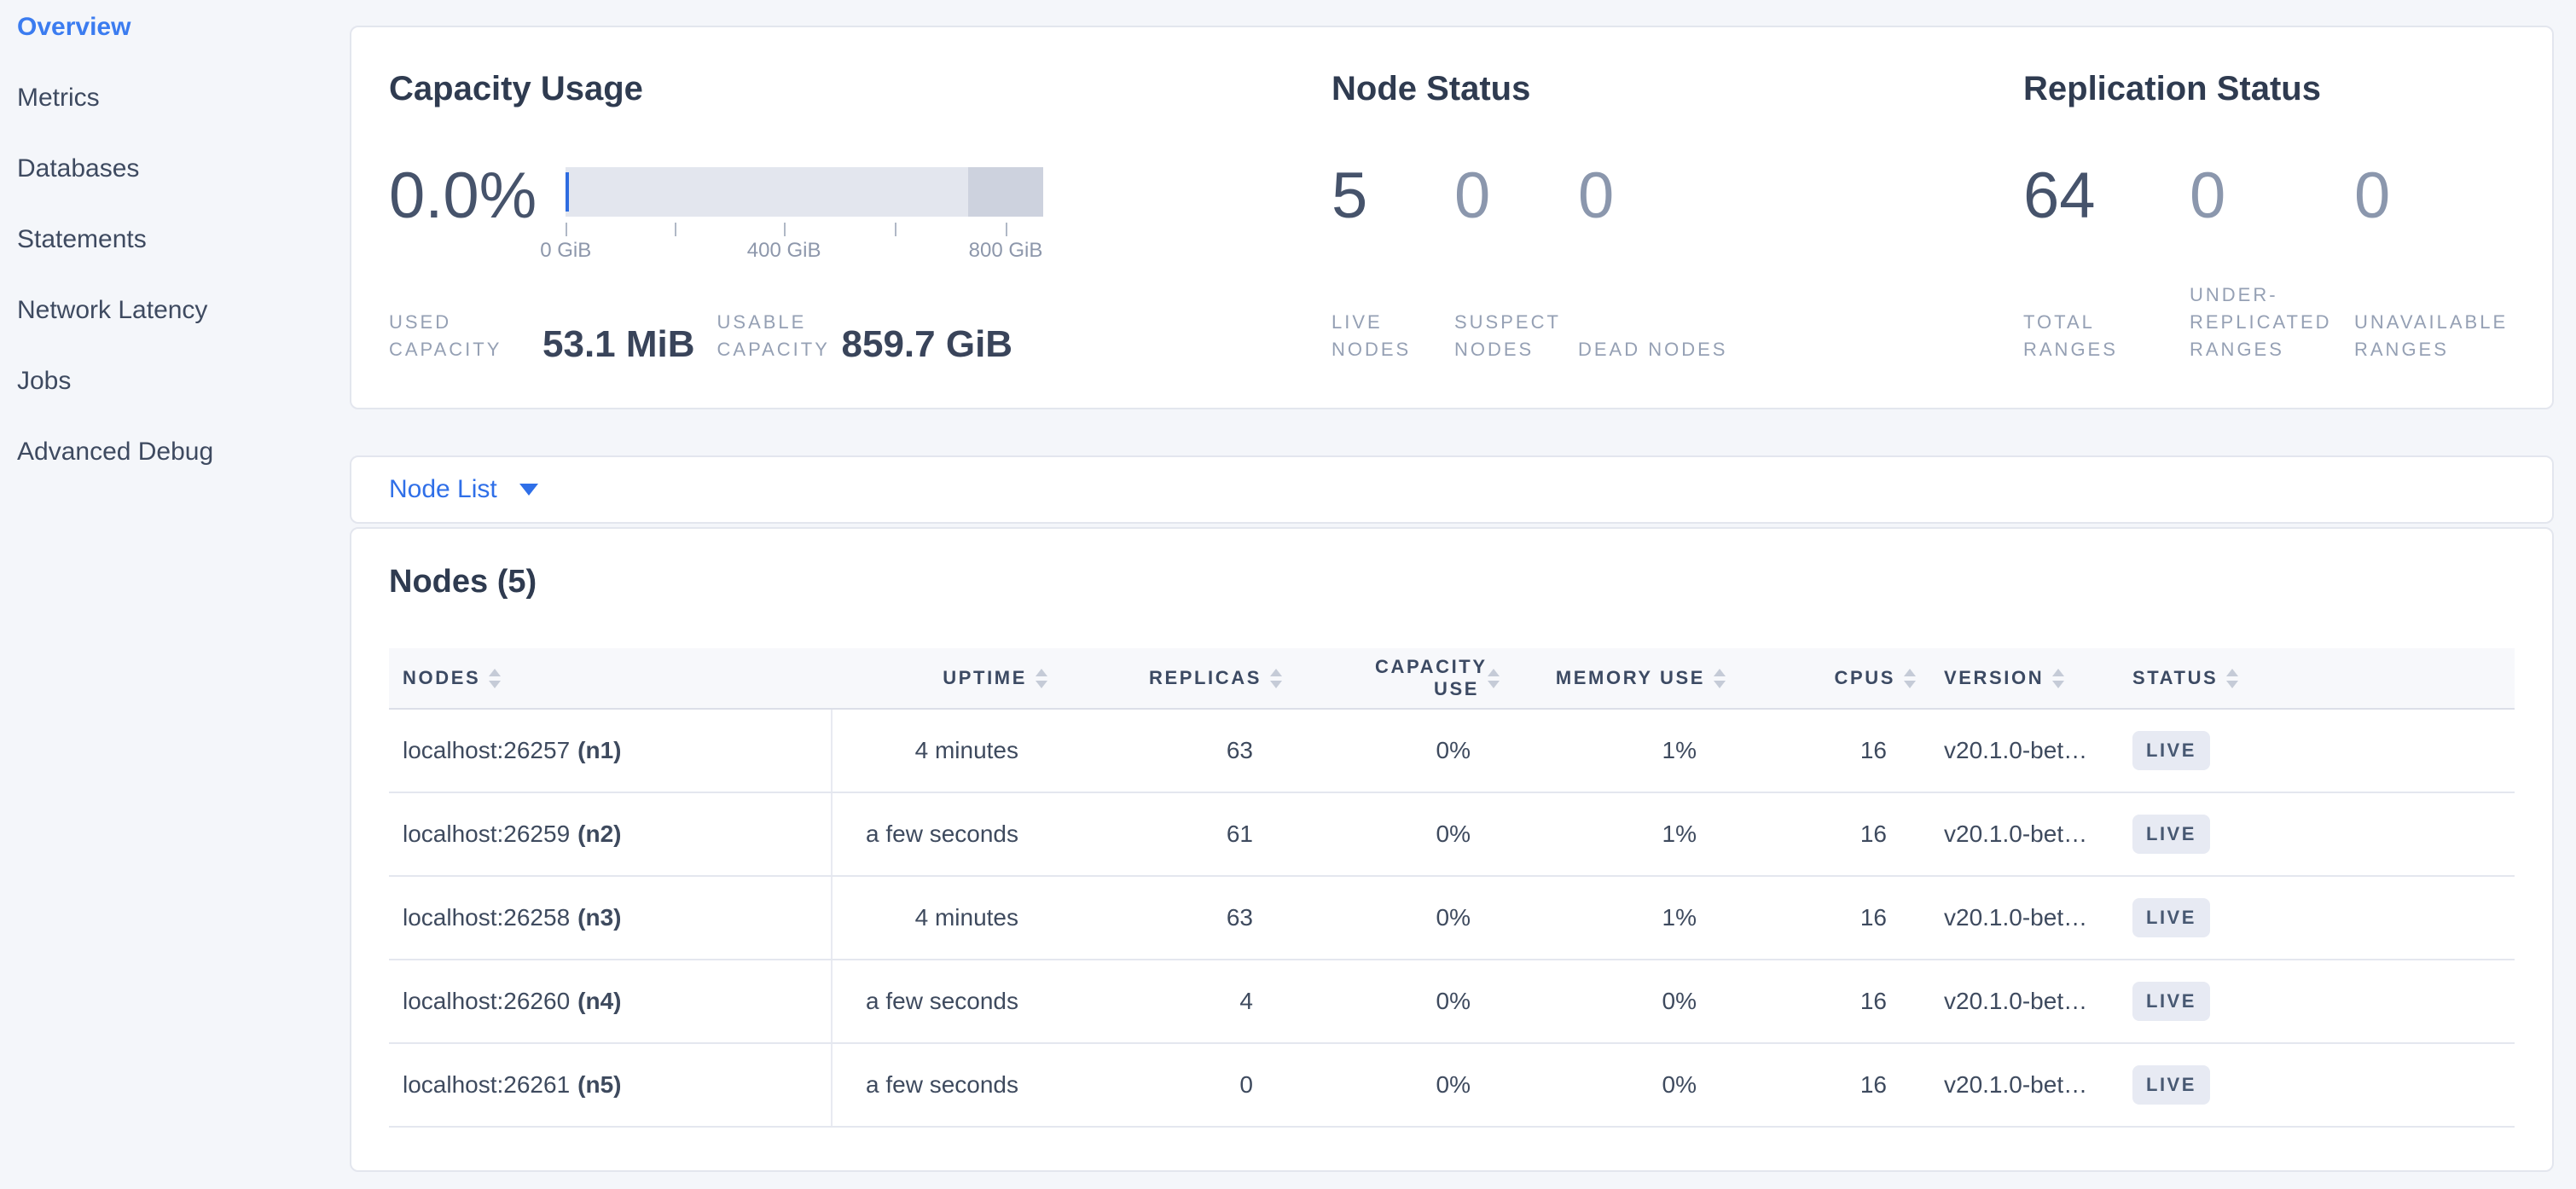 This screenshot has width=2576, height=1189. I want to click on node-address-cell: localhost:26259 (n2), so click(611, 834).